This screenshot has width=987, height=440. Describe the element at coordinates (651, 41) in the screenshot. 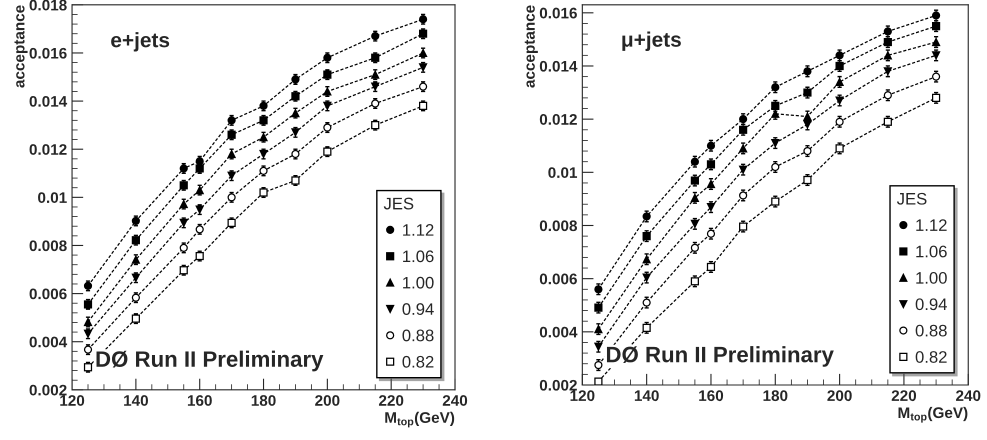

I see `annotation: μ+jets` at that location.